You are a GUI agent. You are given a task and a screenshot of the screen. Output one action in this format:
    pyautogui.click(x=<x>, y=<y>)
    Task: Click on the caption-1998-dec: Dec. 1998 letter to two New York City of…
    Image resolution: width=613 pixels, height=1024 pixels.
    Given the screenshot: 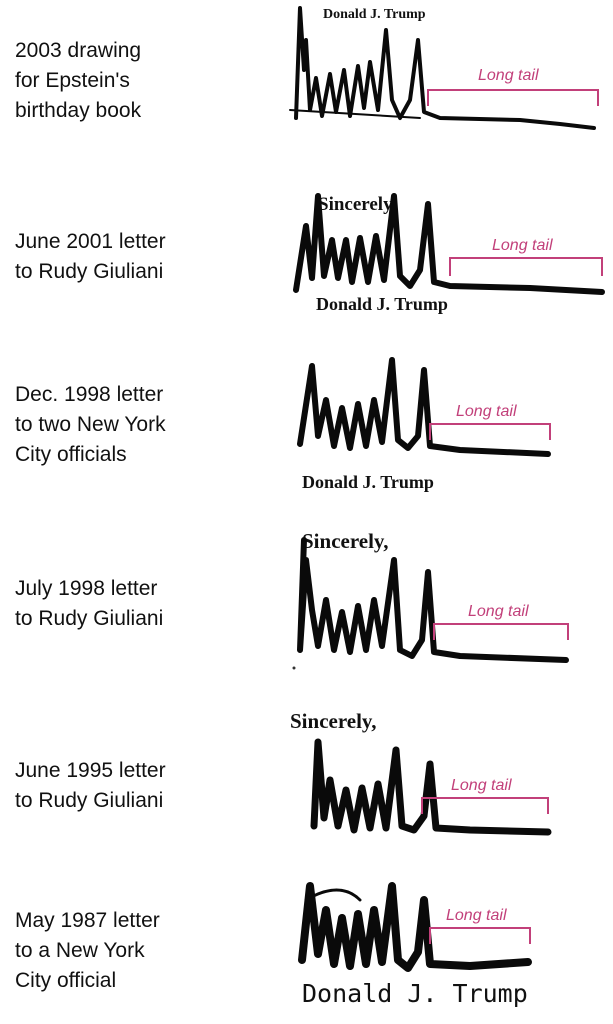 What is the action you would take?
    pyautogui.click(x=90, y=424)
    